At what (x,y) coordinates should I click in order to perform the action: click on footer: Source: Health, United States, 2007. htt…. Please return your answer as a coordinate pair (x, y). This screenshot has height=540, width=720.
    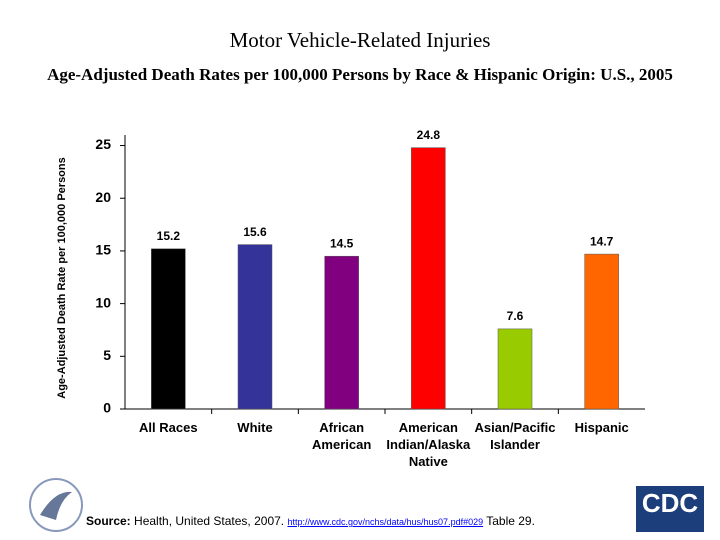
    Looking at the image, I should click on (310, 521).